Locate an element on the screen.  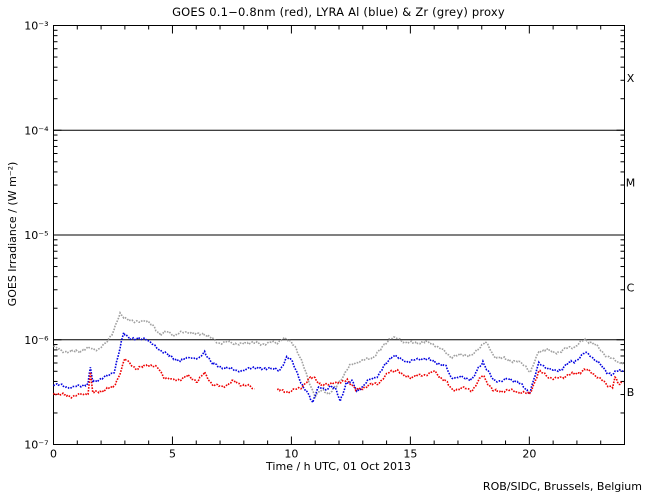
y-tick-label: 10⁻⁷ is located at coordinates (36, 445).